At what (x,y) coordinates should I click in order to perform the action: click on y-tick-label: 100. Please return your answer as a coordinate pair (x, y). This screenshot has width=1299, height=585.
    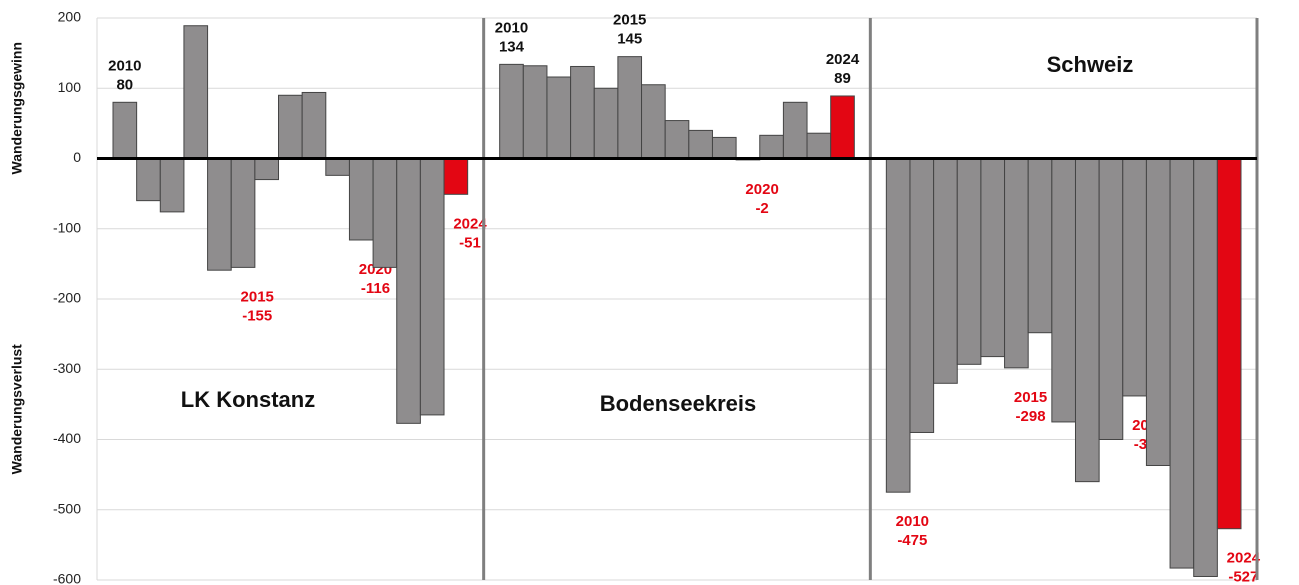
    Looking at the image, I should click on (70, 87).